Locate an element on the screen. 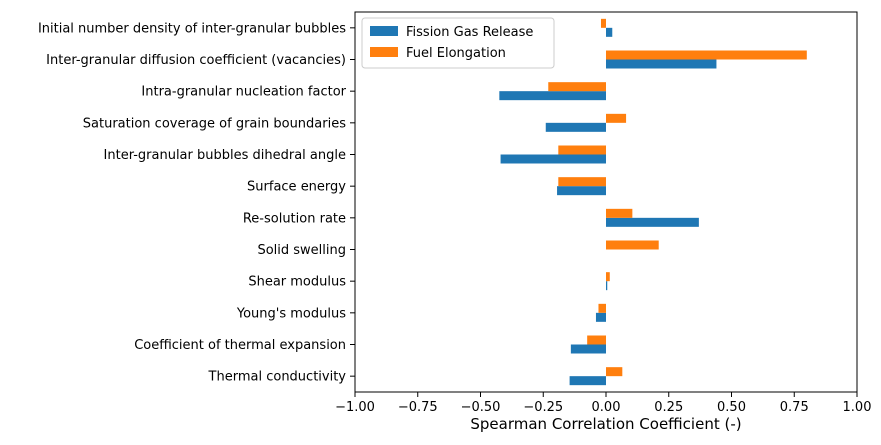 Image resolution: width=881 pixels, height=445 pixels. bar-fission-gas-release-surface-energy is located at coordinates (581, 190).